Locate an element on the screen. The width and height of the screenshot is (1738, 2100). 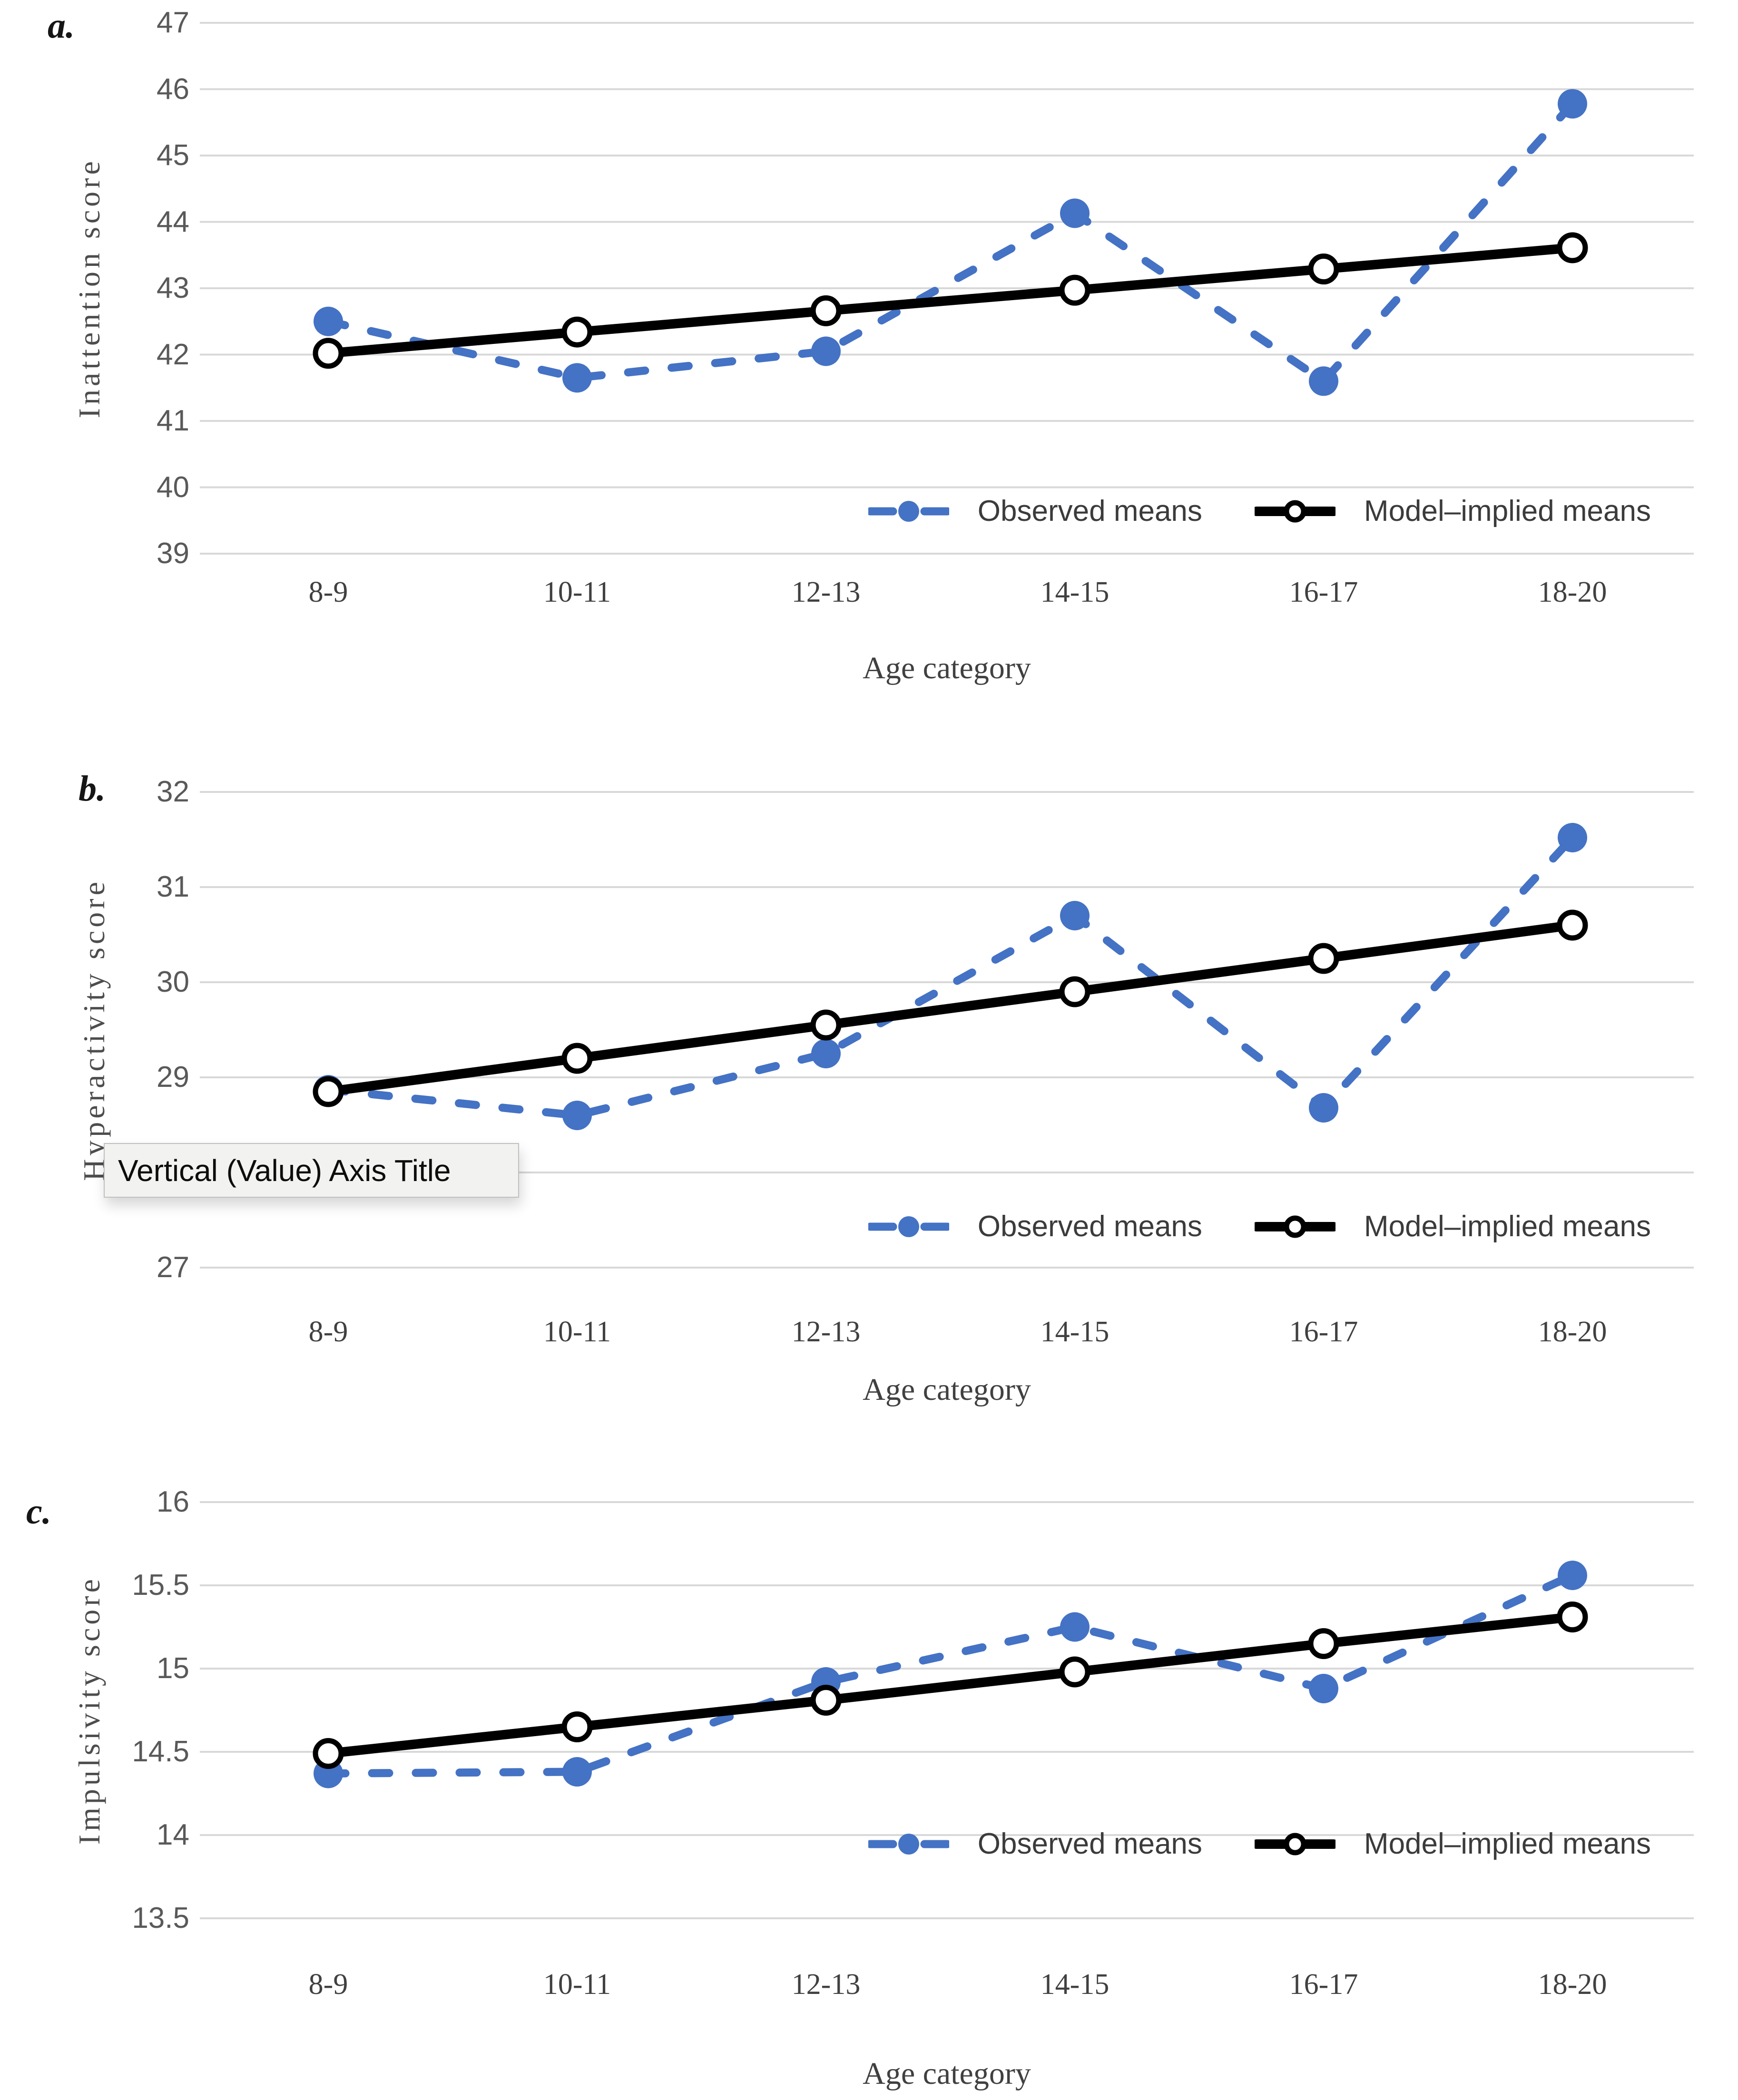
y-tick-label: 42 is located at coordinates (173, 354).